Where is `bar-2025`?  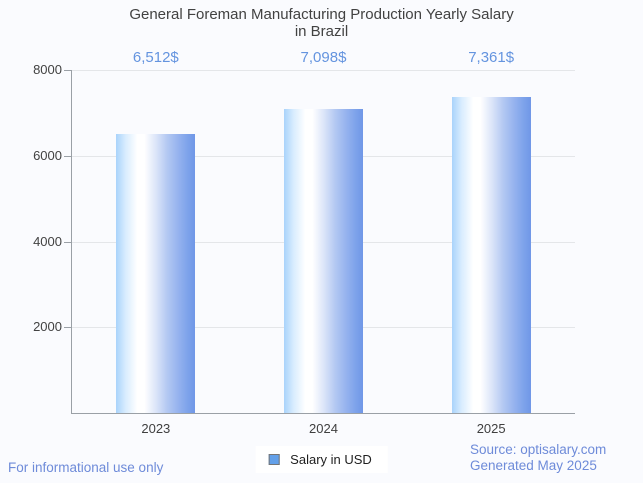 bar-2025 is located at coordinates (491, 255).